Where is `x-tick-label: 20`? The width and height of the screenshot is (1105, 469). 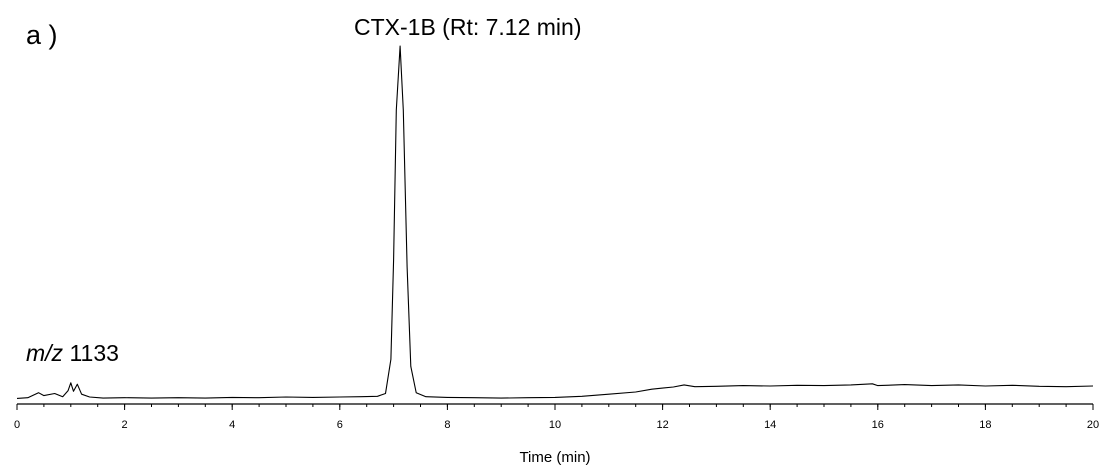 x-tick-label: 20 is located at coordinates (1093, 425).